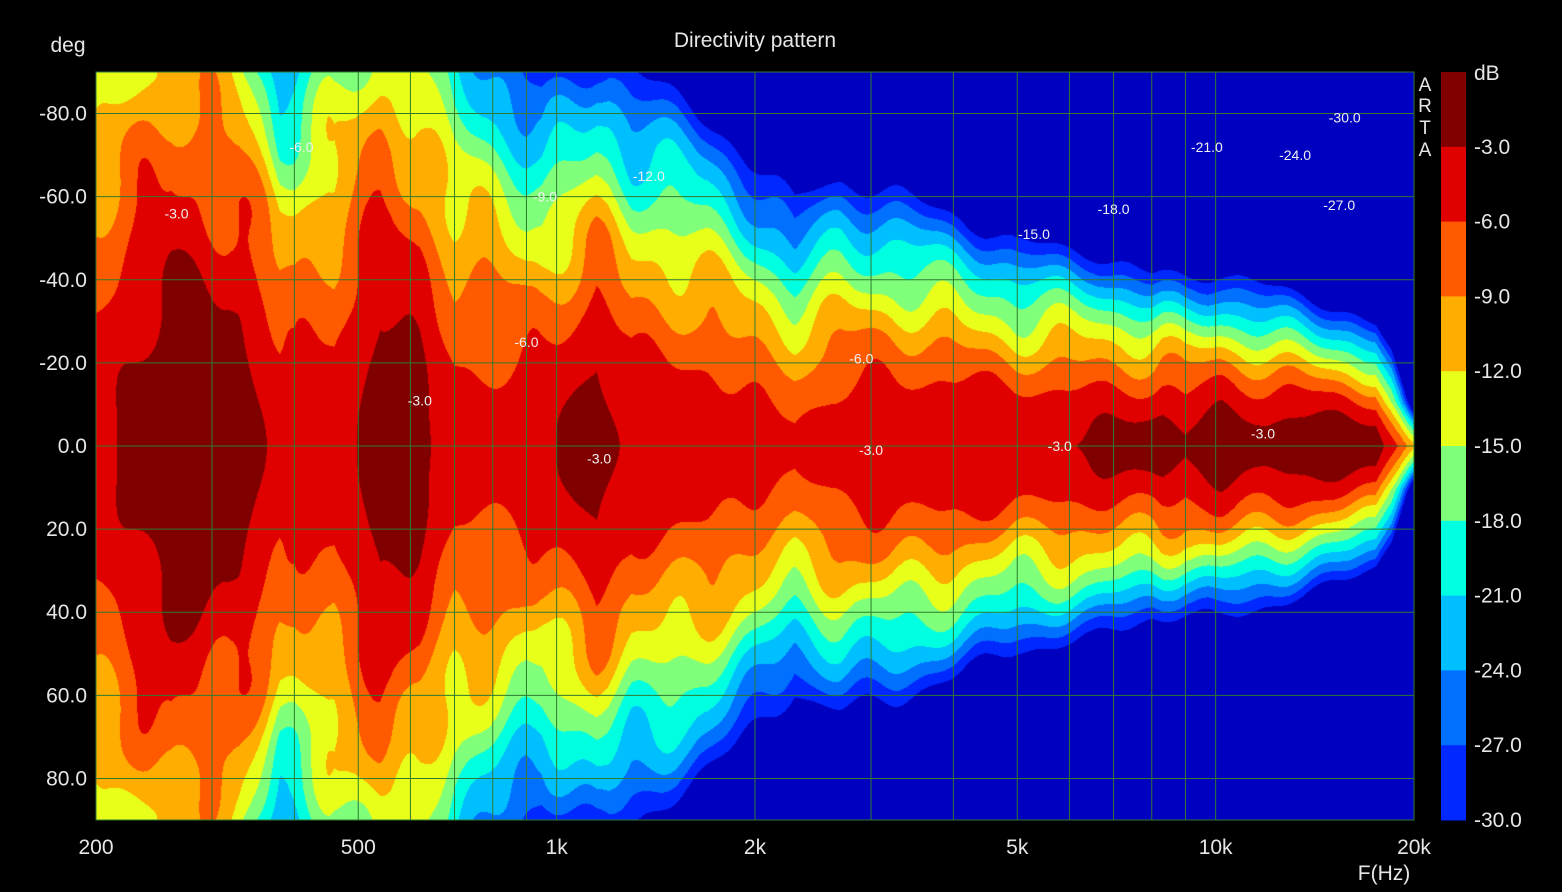 The width and height of the screenshot is (1562, 892). What do you see at coordinates (1207, 147) in the screenshot?
I see `contour-label: -21.0` at bounding box center [1207, 147].